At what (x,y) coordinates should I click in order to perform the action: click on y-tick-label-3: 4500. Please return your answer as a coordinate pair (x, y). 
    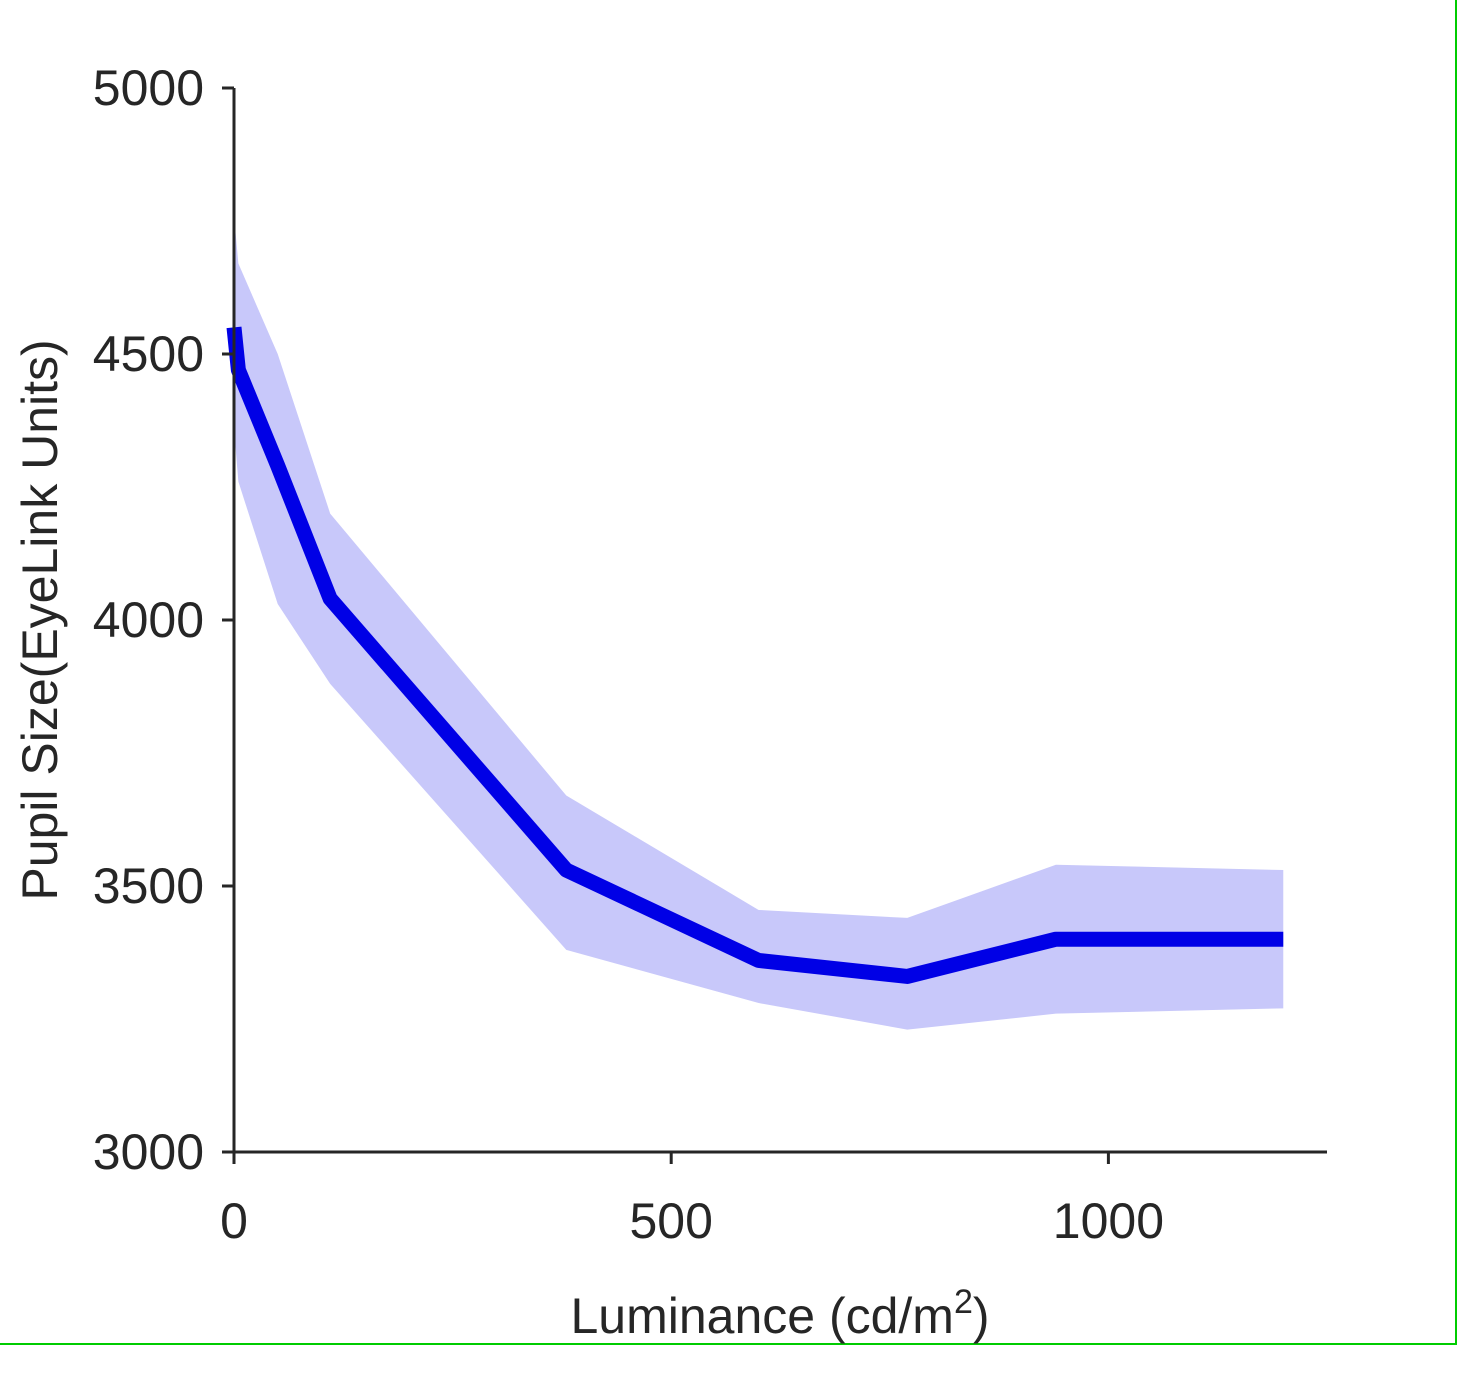
    Looking at the image, I should click on (148, 354).